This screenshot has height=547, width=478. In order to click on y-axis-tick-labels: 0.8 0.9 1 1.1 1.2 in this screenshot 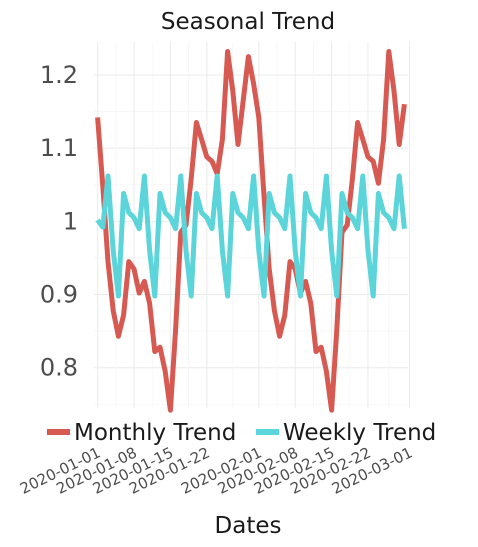, I will do `click(59, 221)`.